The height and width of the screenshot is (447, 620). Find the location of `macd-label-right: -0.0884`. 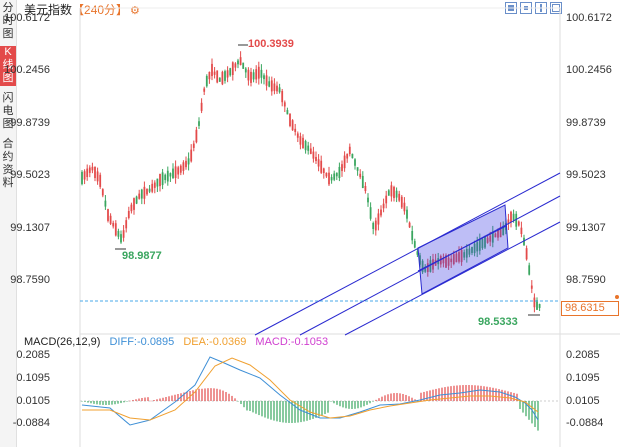

macd-label-right: -0.0884 is located at coordinates (585, 423).